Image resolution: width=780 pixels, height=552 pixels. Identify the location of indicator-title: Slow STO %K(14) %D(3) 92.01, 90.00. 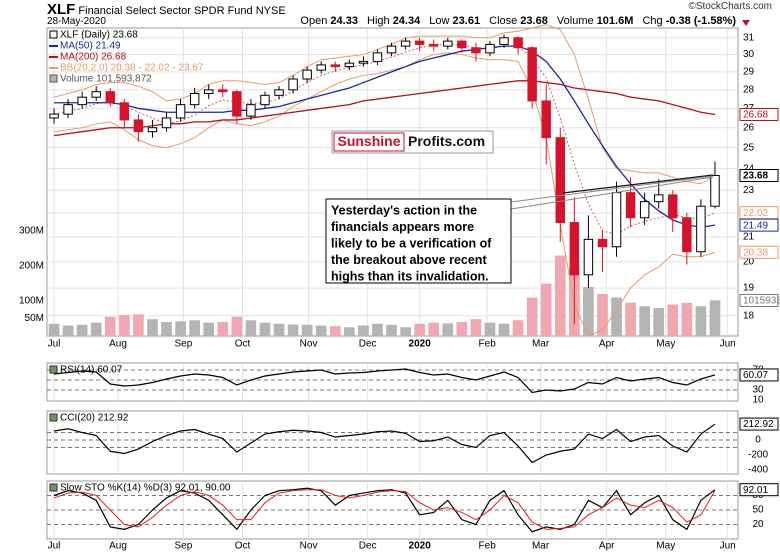
(145, 488).